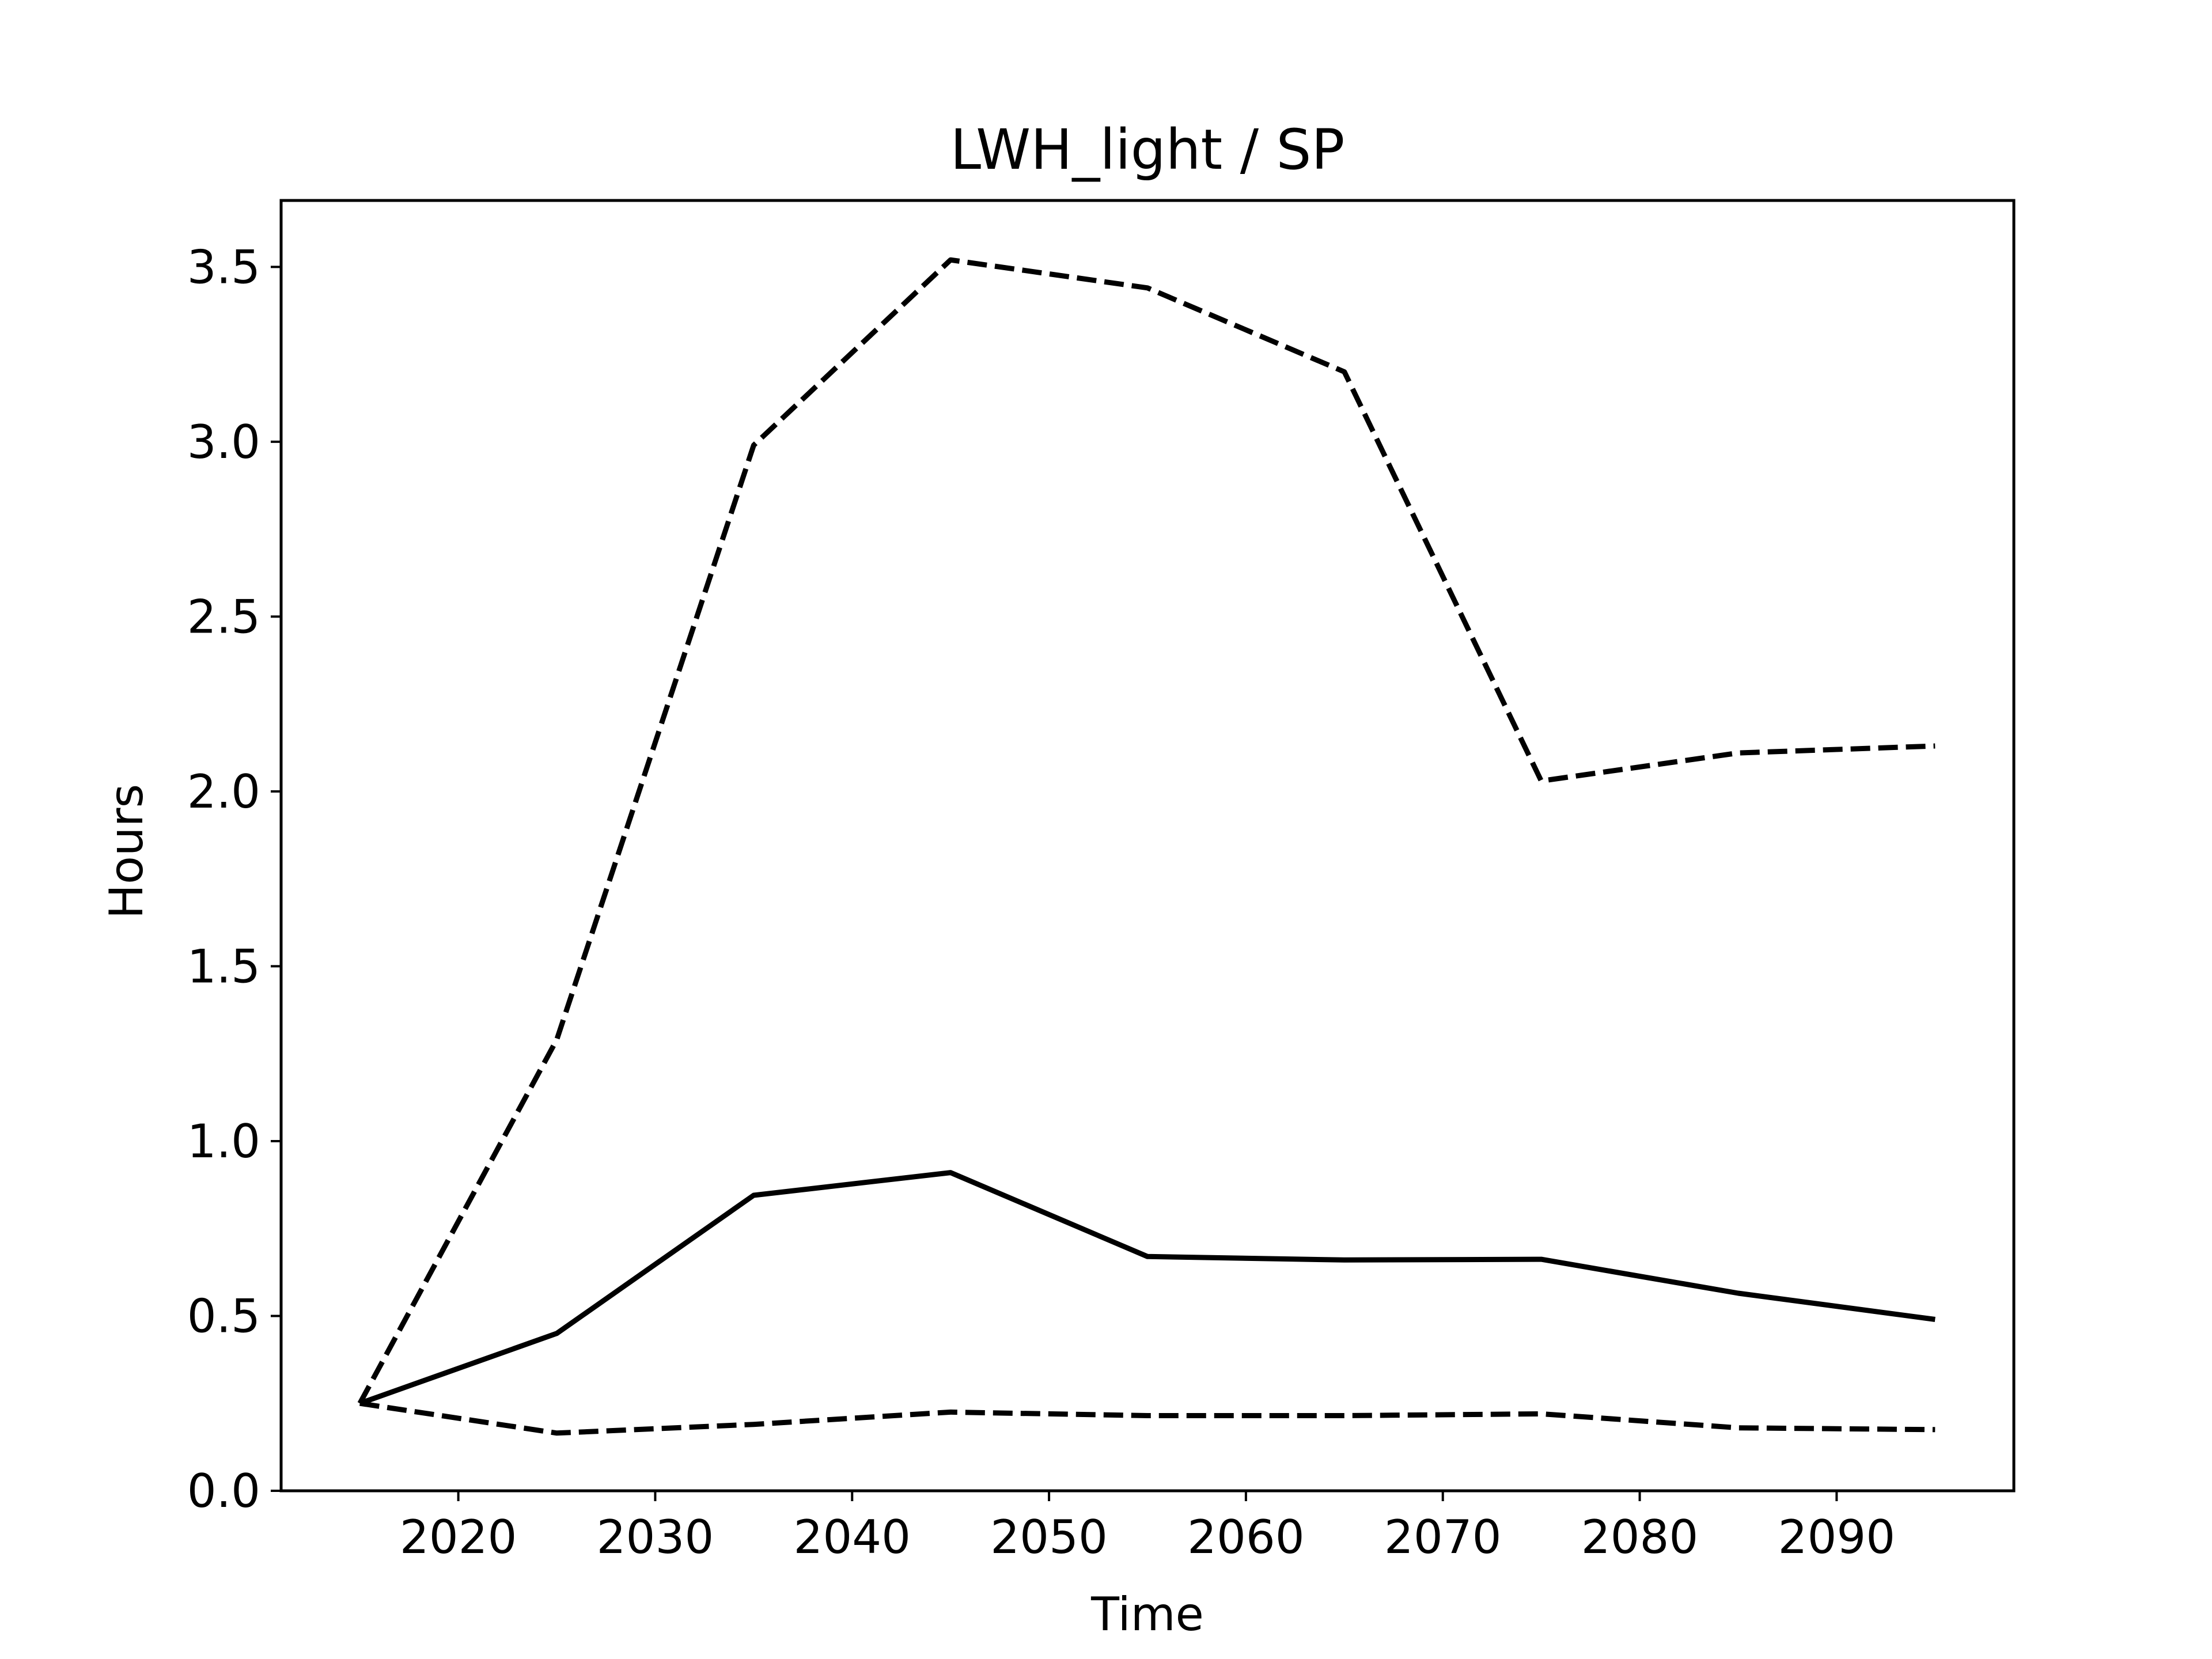 The width and height of the screenshot is (2212, 1659). Describe the element at coordinates (223, 1141) in the screenshot. I see `y-tick-label: 1.0` at that location.